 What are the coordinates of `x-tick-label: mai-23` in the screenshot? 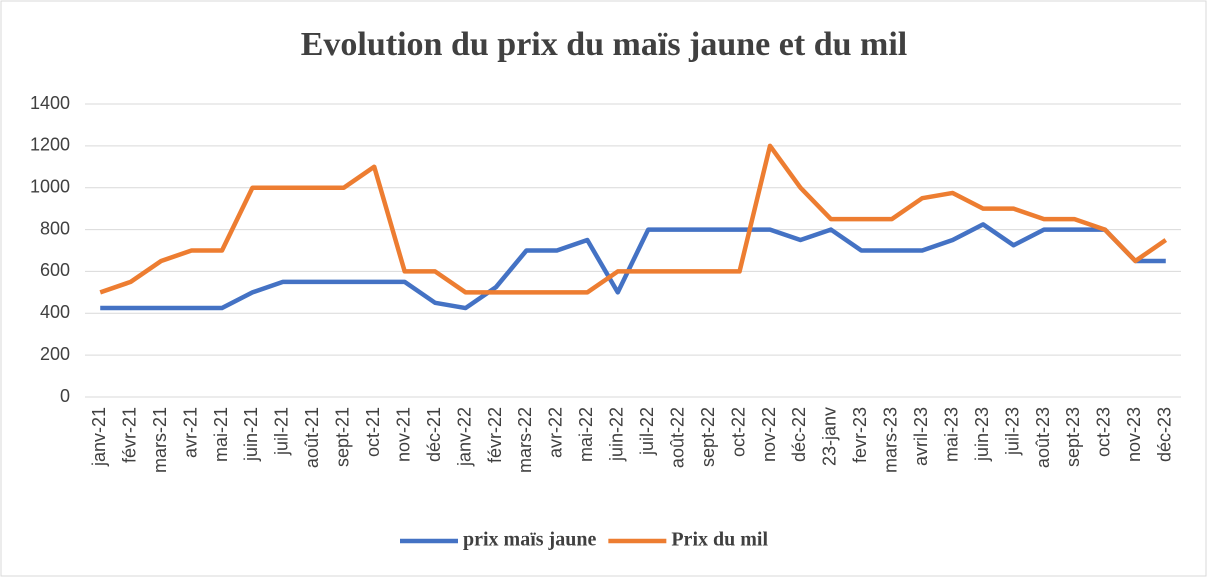 It's located at (951, 434).